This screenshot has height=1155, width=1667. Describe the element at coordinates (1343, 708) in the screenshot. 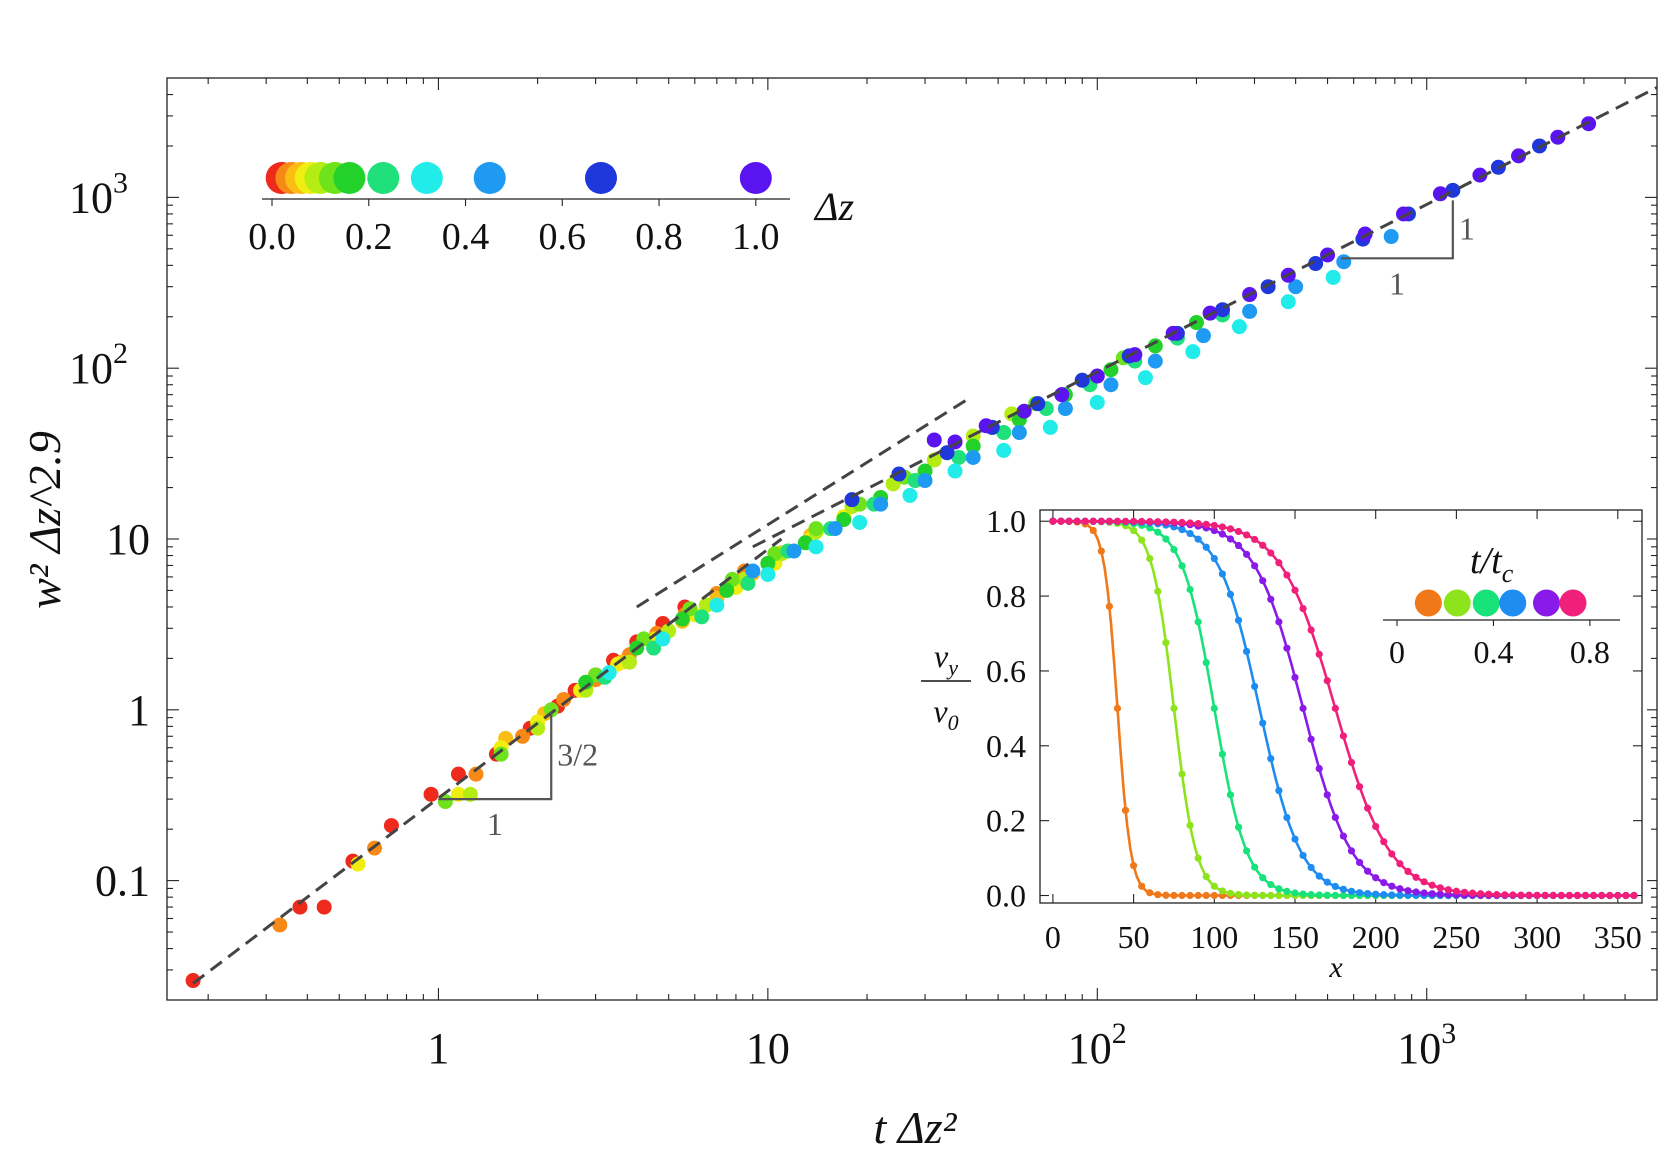

I see `inset-curve-t0.73` at that location.